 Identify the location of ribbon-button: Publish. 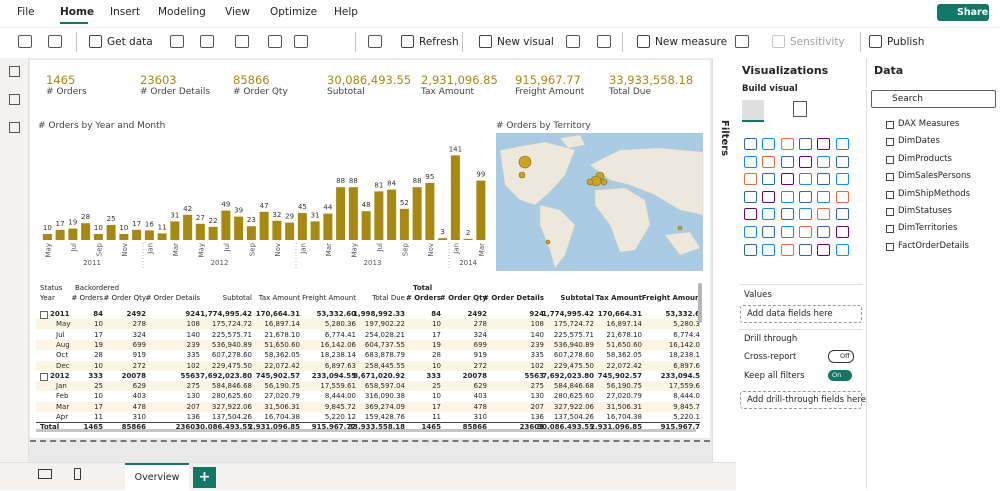
(906, 42).